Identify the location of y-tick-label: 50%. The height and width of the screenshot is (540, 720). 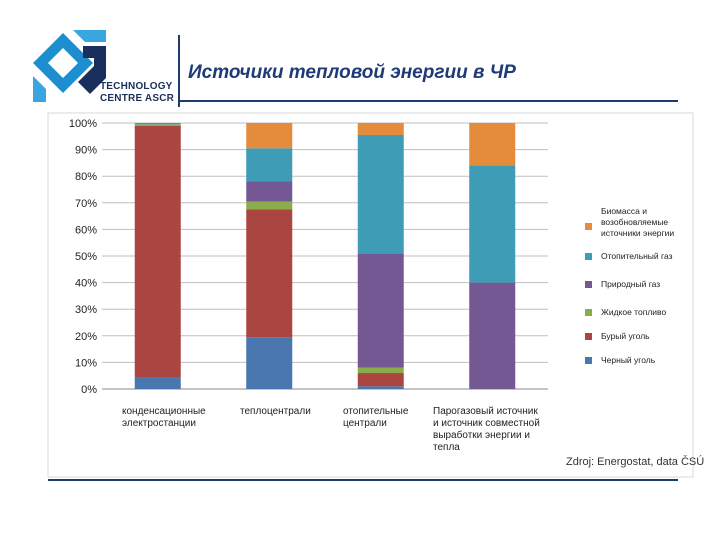
(86, 257).